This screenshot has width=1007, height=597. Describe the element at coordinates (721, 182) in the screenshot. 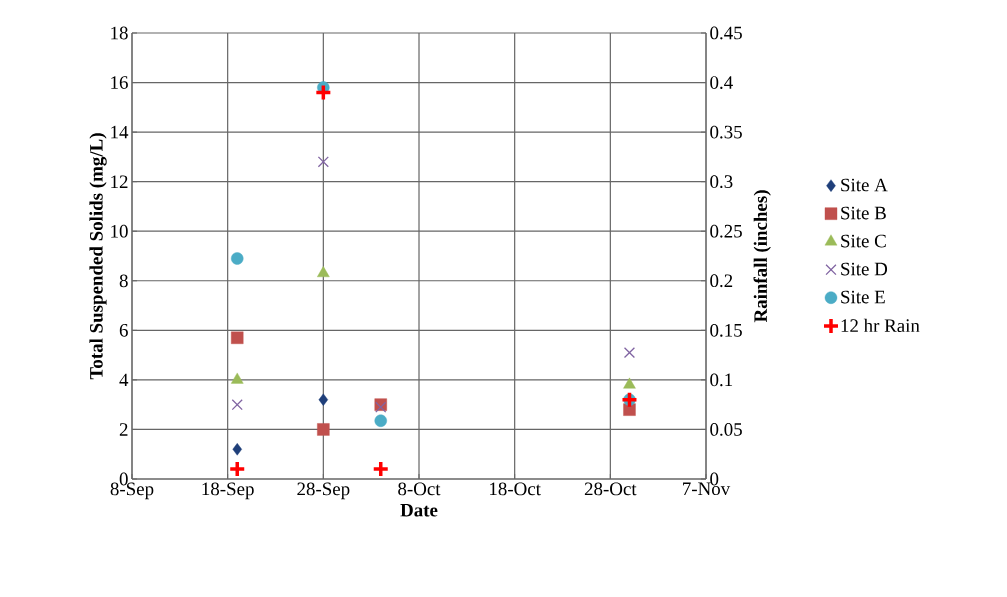

I see `y2-tick-label: 0.3` at that location.